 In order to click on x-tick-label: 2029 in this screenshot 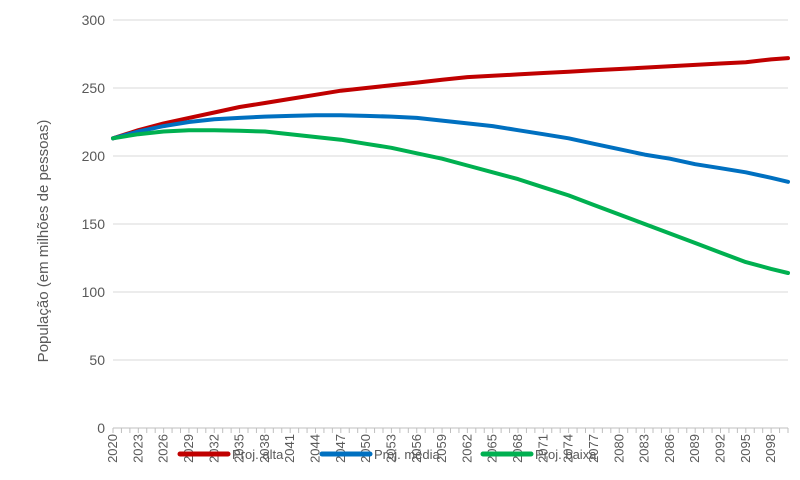, I will do `click(188, 448)`.